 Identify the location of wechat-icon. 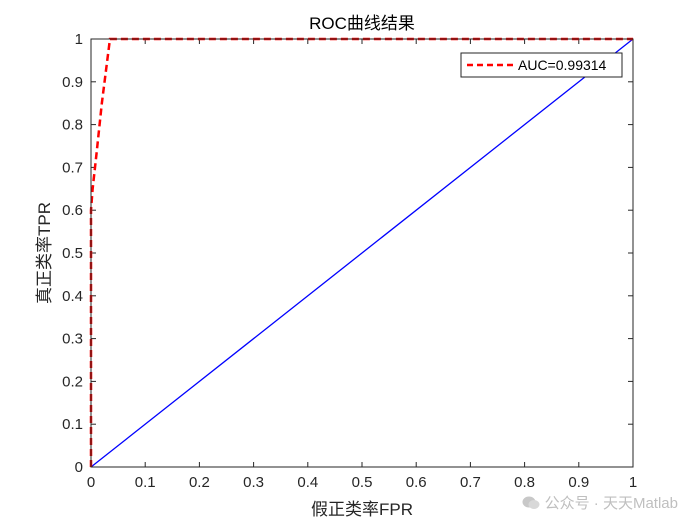
(531, 503).